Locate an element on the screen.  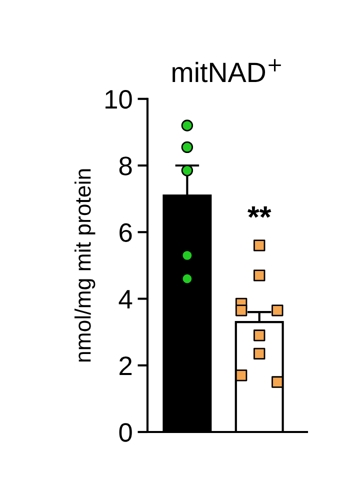
y-tick-label: 0 is located at coordinates (125, 432).